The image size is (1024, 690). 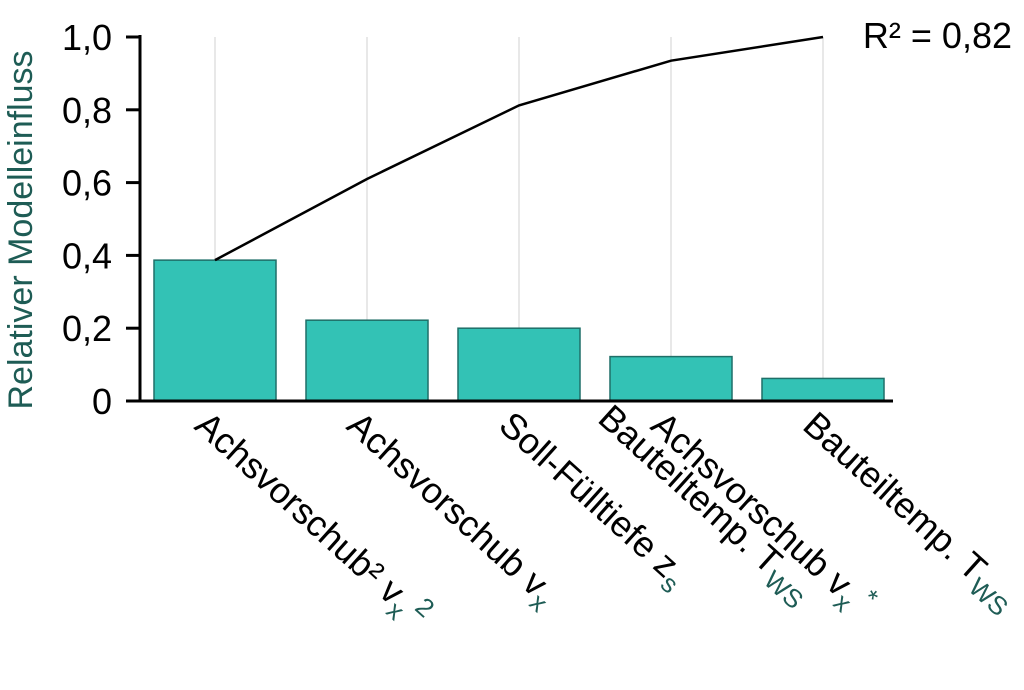 I want to click on bars, so click(x=519, y=330).